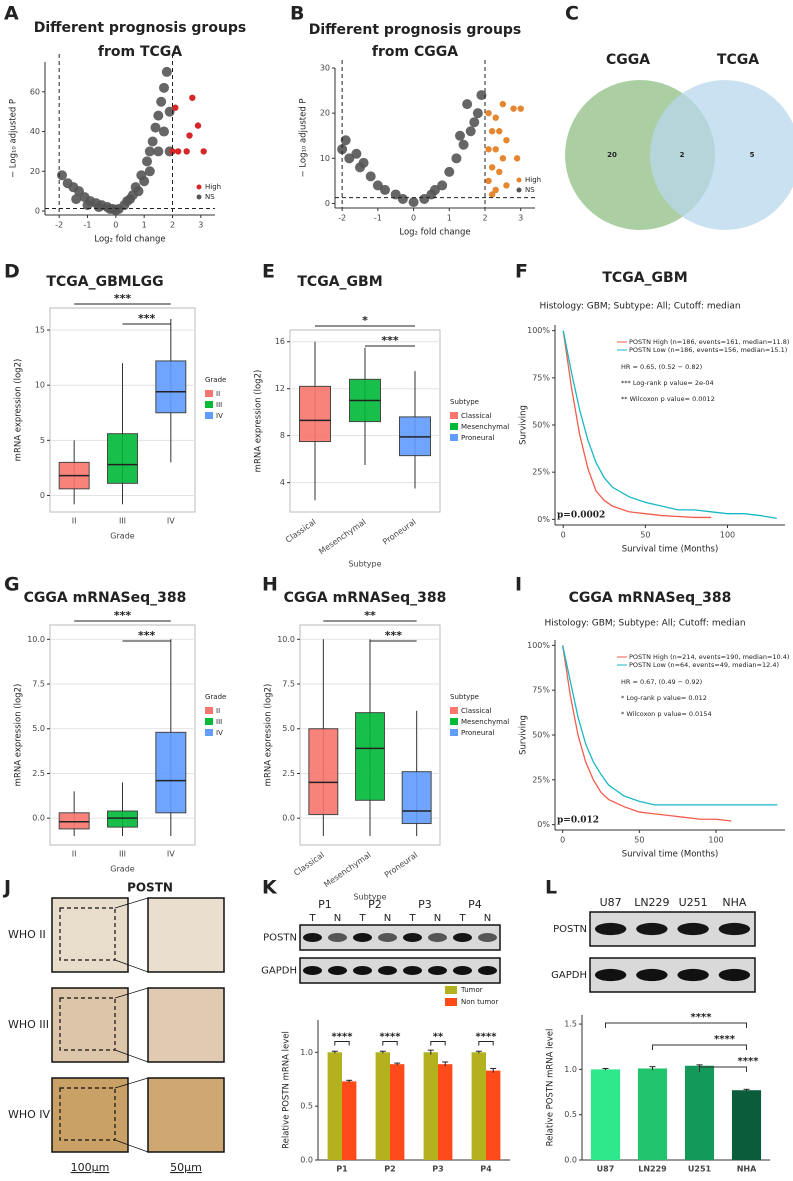 This screenshot has height=1181, width=793. I want to click on y-tick-label: 20, so click(35, 171).